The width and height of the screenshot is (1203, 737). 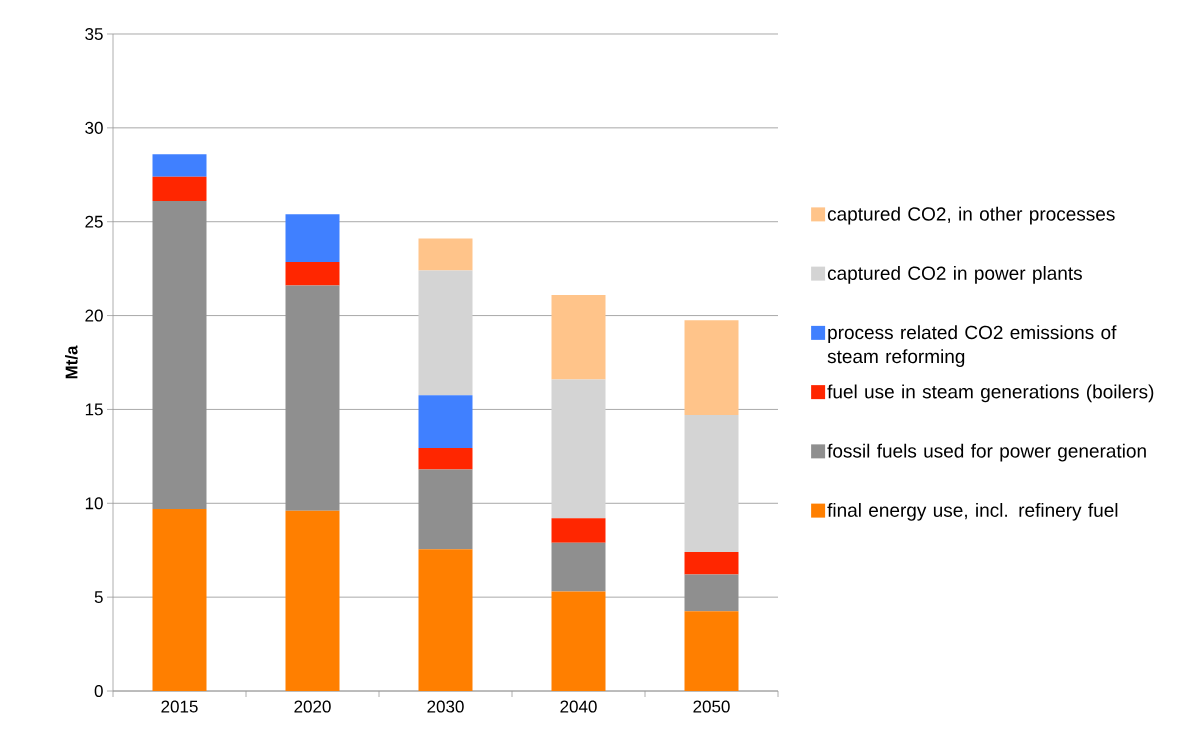 What do you see at coordinates (94, 409) in the screenshot?
I see `y-tick-label: 15` at bounding box center [94, 409].